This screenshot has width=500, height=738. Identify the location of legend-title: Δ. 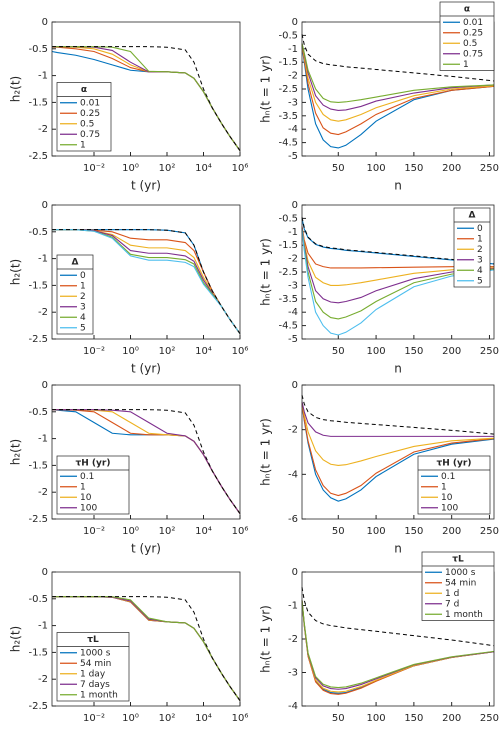
(472, 216).